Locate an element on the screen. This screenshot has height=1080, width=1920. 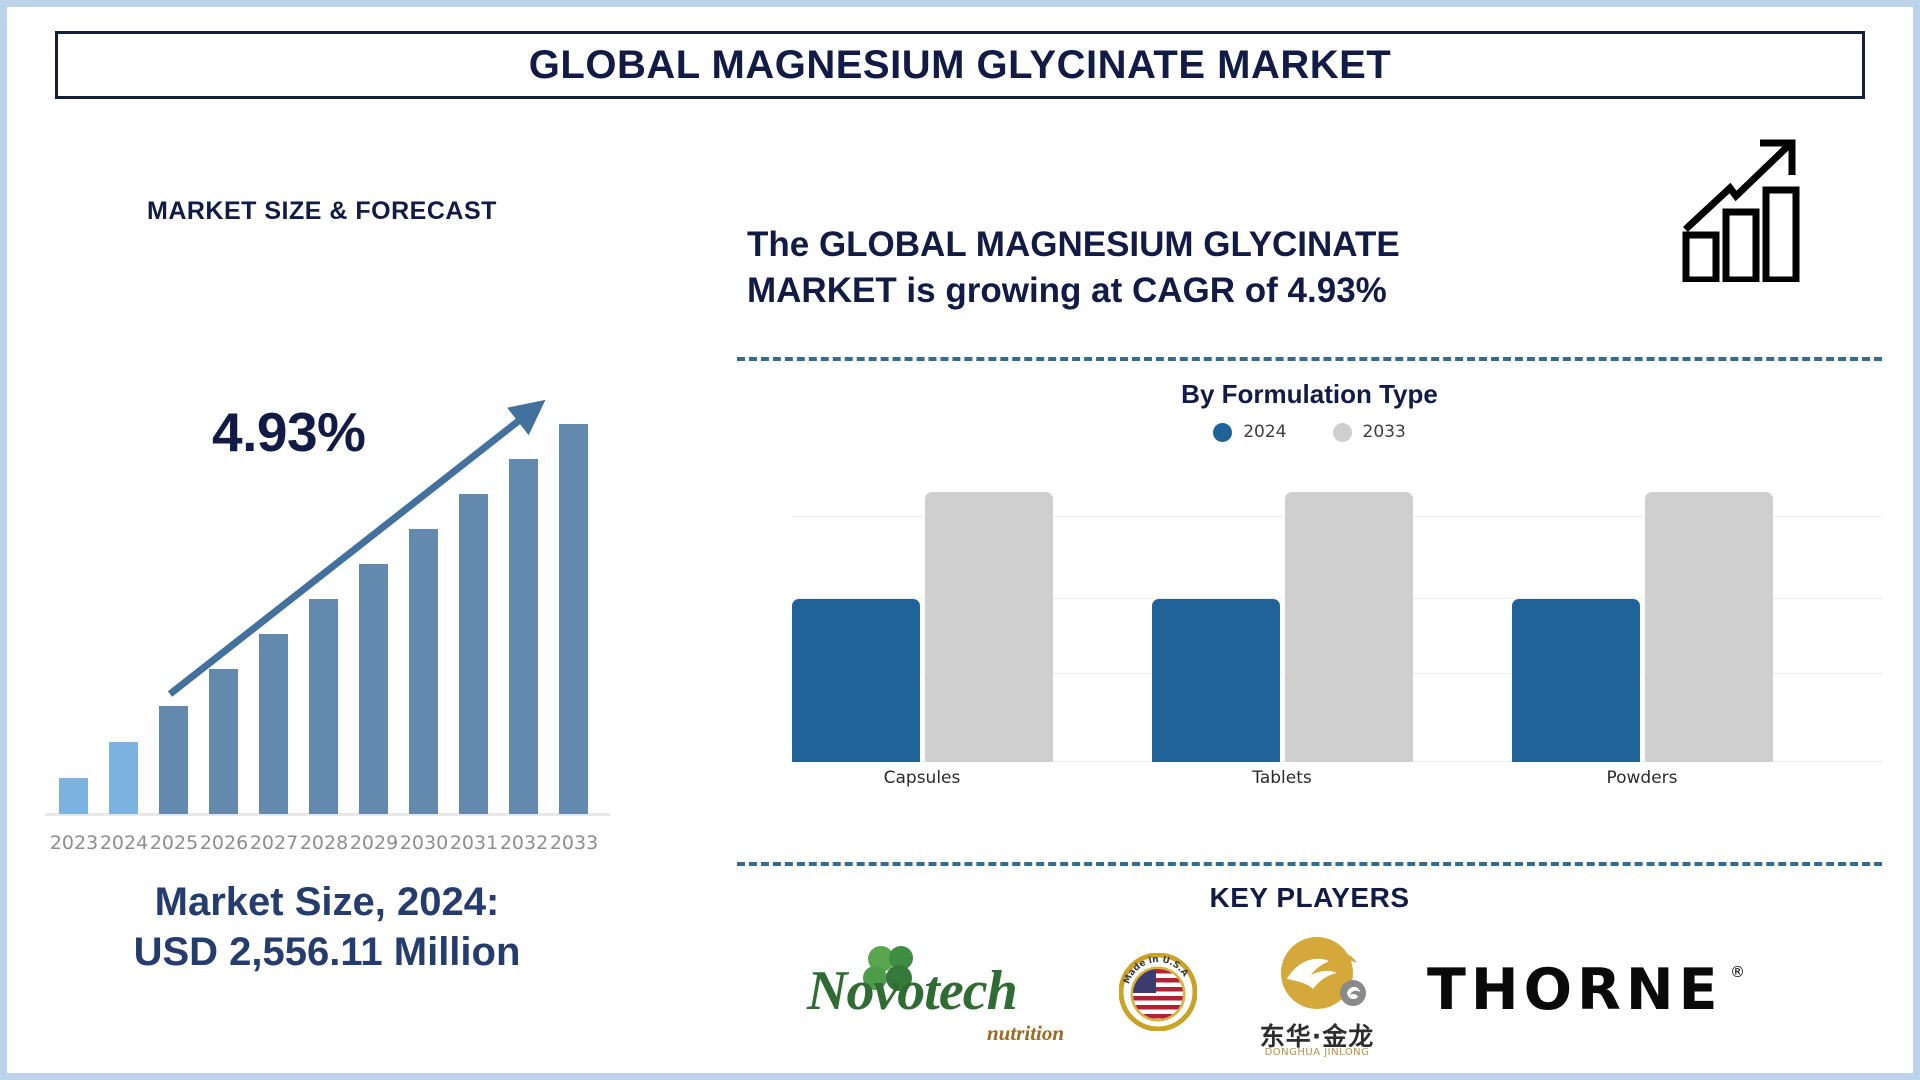
cagr-statement-line1: The GLOBAL MAGNESIUM GLYCINATE is located at coordinates (1073, 244).